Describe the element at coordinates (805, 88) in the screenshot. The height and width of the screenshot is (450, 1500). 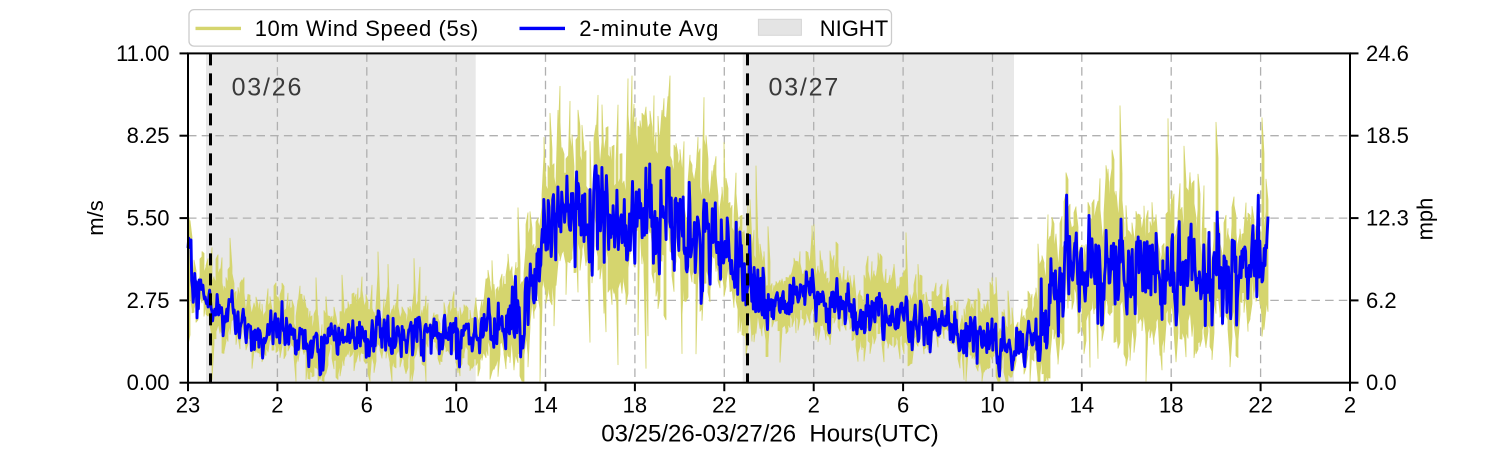
I see `svg-text: 03/27` at that location.